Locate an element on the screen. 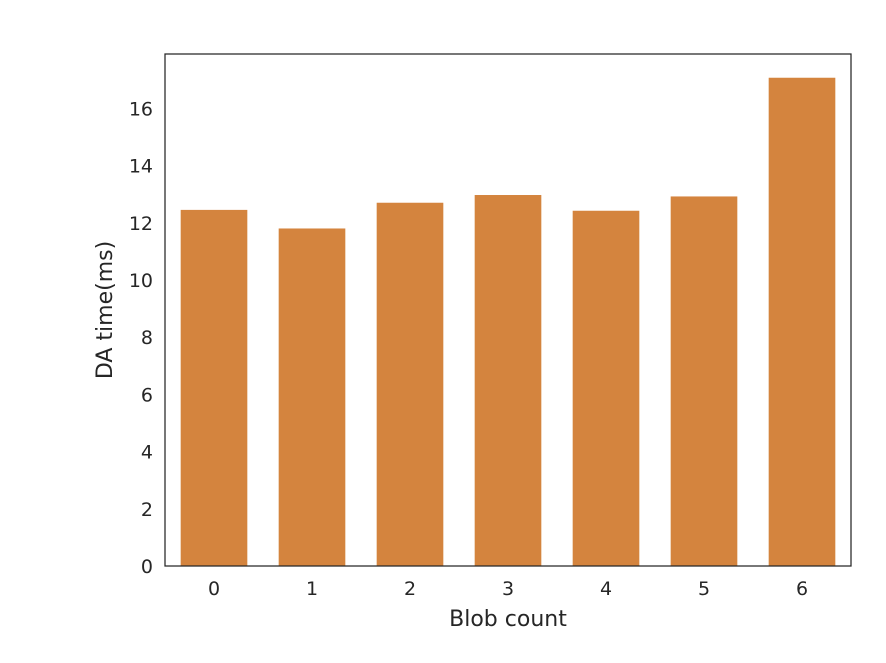  x-tick-label: 1 is located at coordinates (312, 589).